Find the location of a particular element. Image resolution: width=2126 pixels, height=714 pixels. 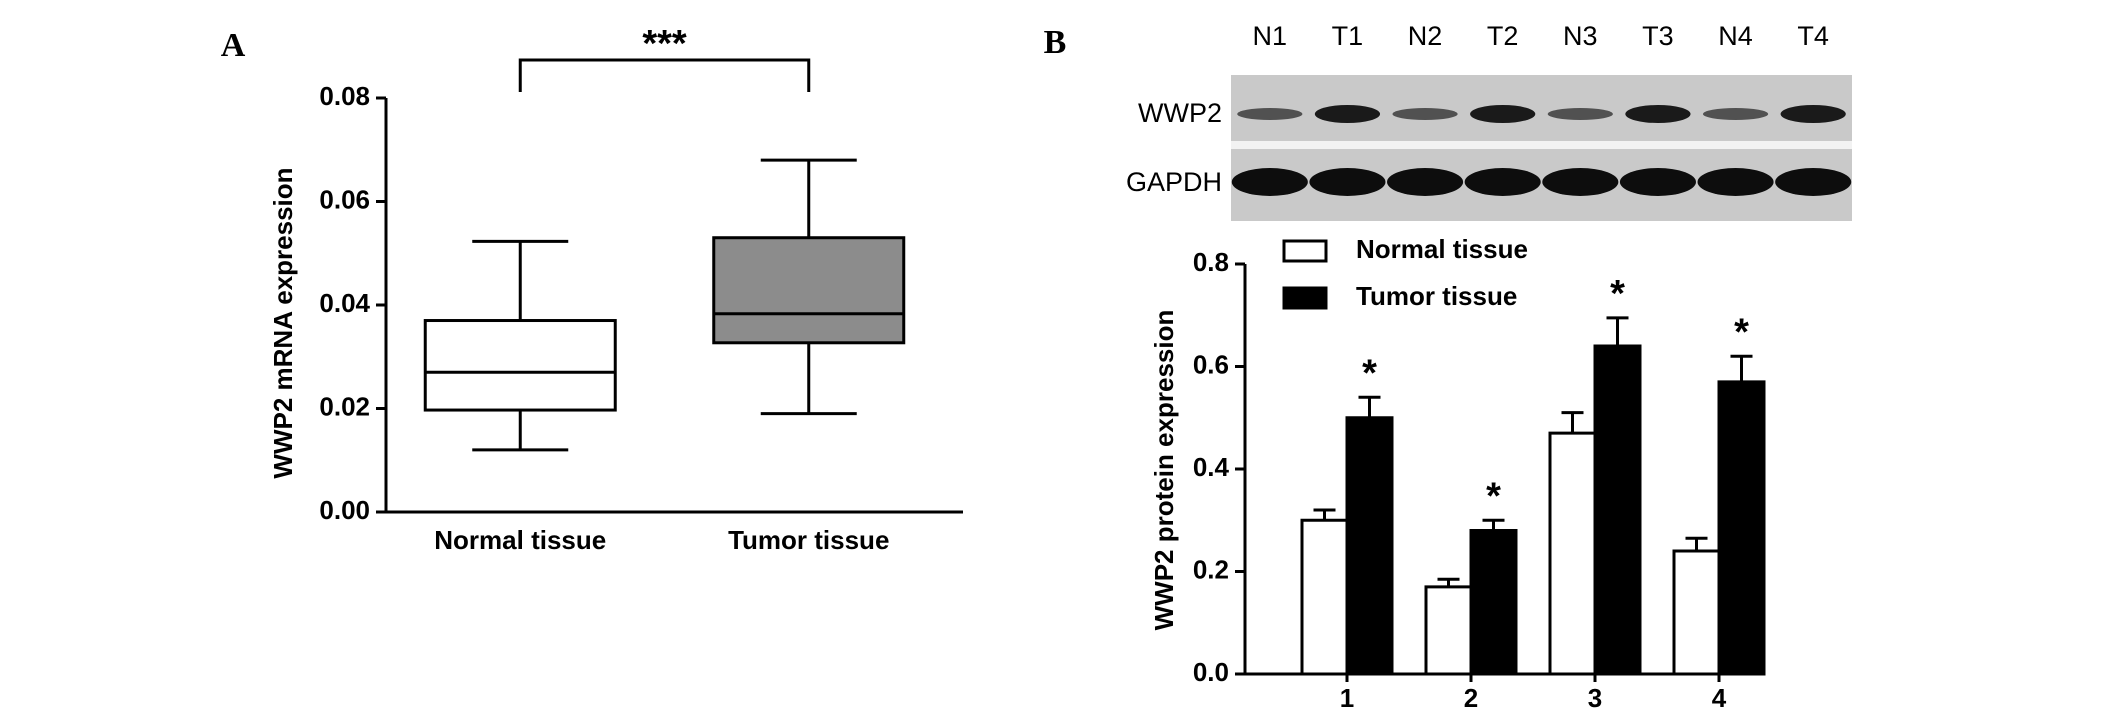

lane-label: N3 is located at coordinates (1580, 36).